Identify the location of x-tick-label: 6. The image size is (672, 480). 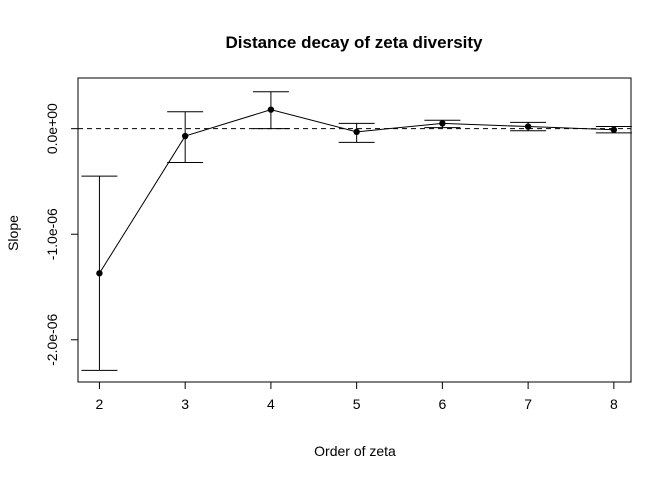
(442, 404).